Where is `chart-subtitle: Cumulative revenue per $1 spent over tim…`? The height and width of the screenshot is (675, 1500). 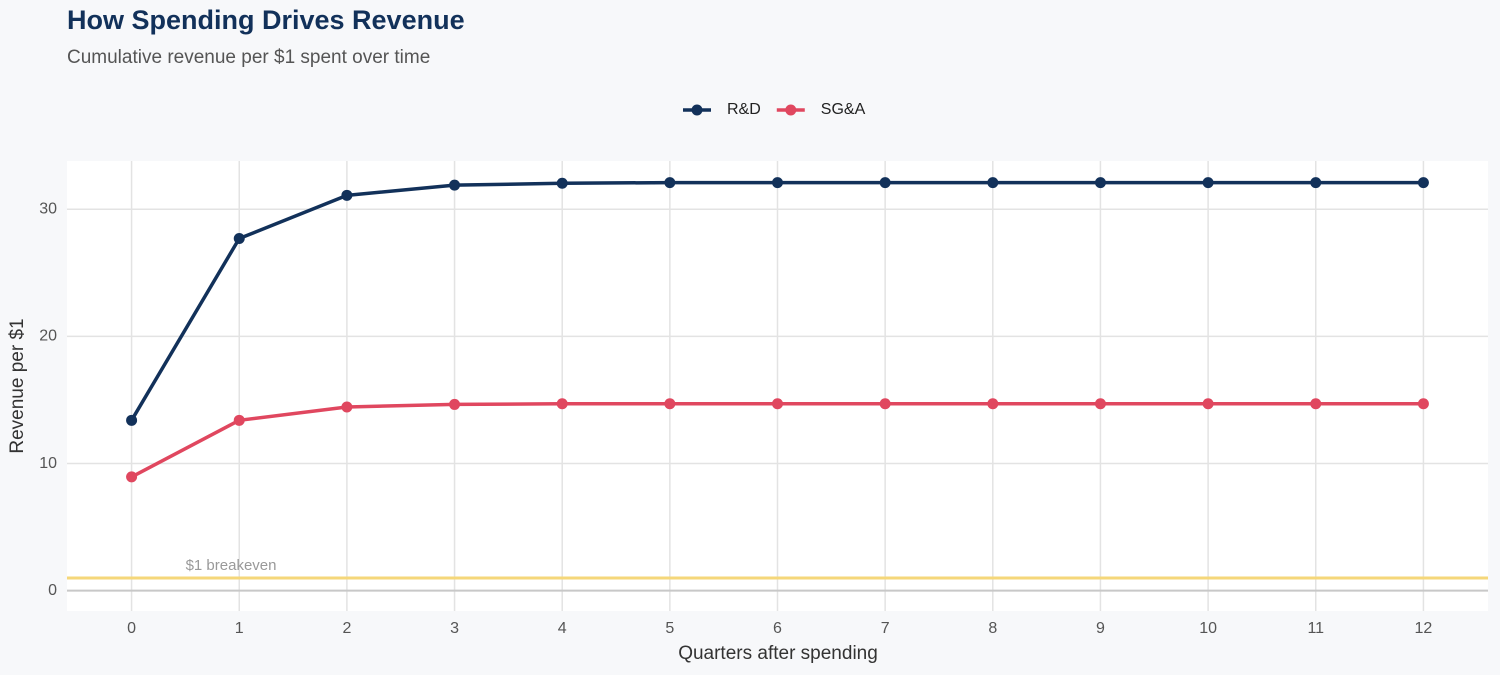
chart-subtitle: Cumulative revenue per $1 spent over tim… is located at coordinates (248, 57).